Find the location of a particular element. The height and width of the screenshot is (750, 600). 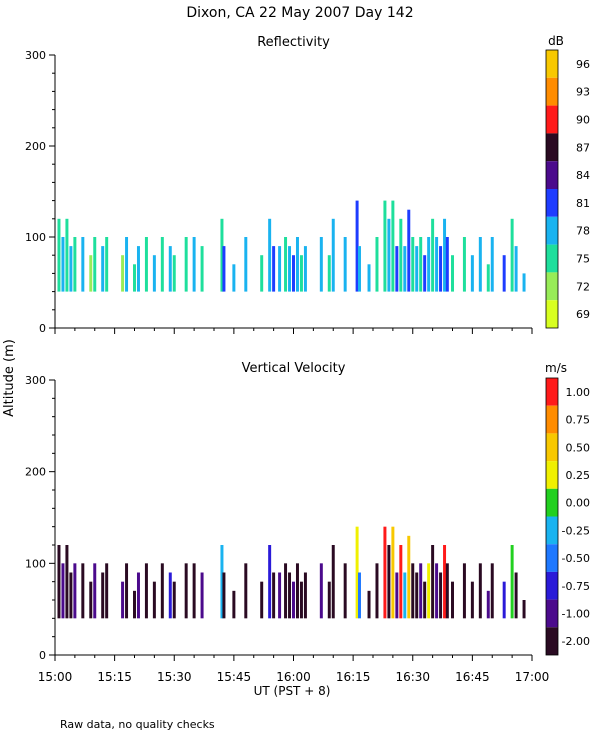

colorbar-label: -2.00 is located at coordinates (576, 641).